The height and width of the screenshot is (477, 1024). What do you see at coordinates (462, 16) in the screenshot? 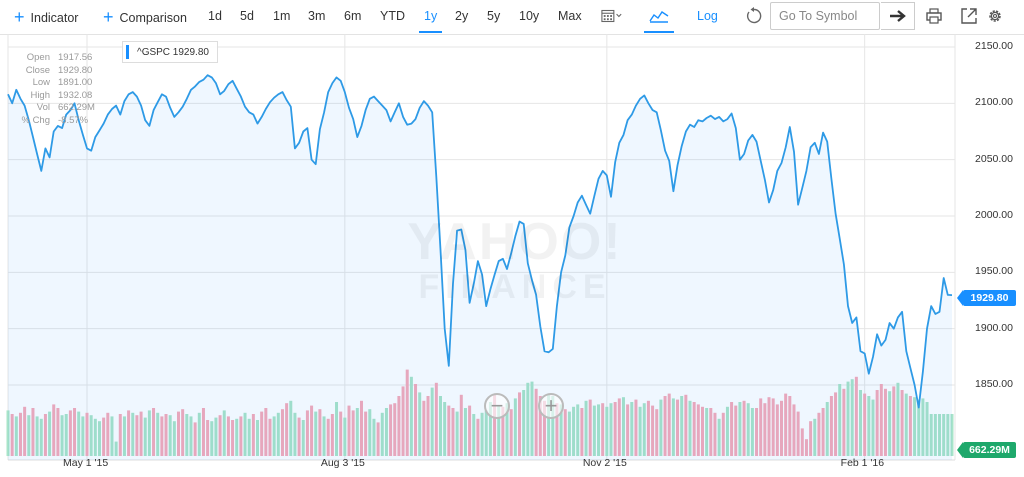
I see `range-button-2y: 2y` at bounding box center [462, 16].